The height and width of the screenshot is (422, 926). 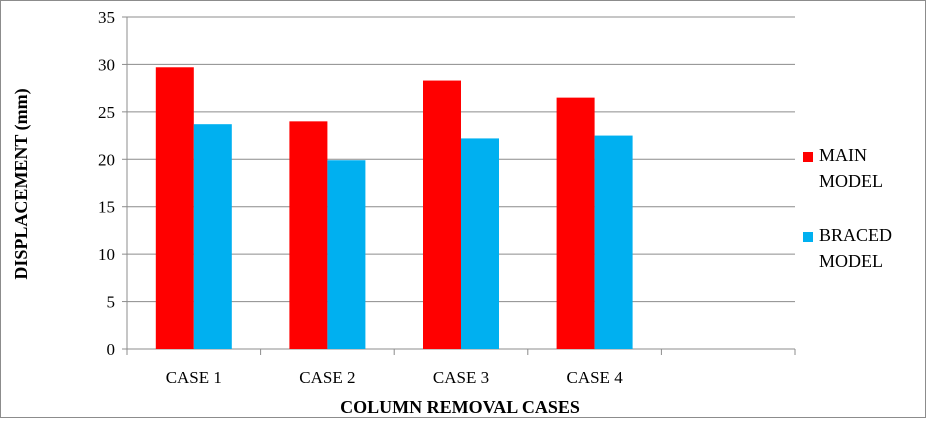 I want to click on x-tick-label: CASE 4, so click(x=594, y=377).